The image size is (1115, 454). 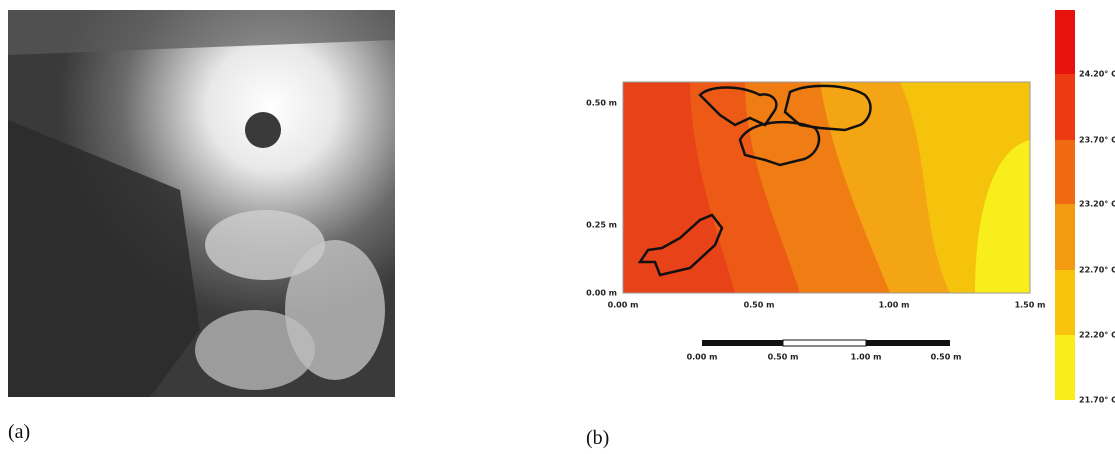 I want to click on y-tick-label: 0.50 m, so click(x=601, y=103).